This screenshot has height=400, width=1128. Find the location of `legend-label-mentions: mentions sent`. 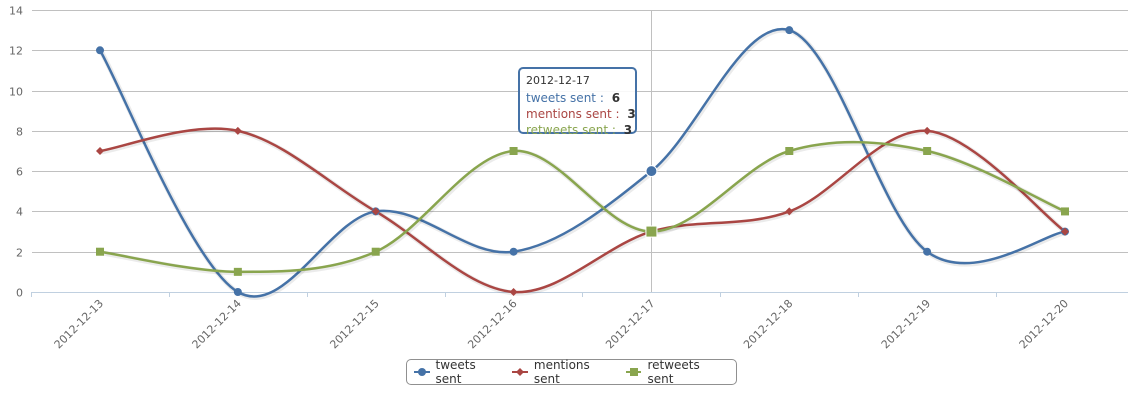

legend-label-mentions: mentions sent is located at coordinates (575, 372).